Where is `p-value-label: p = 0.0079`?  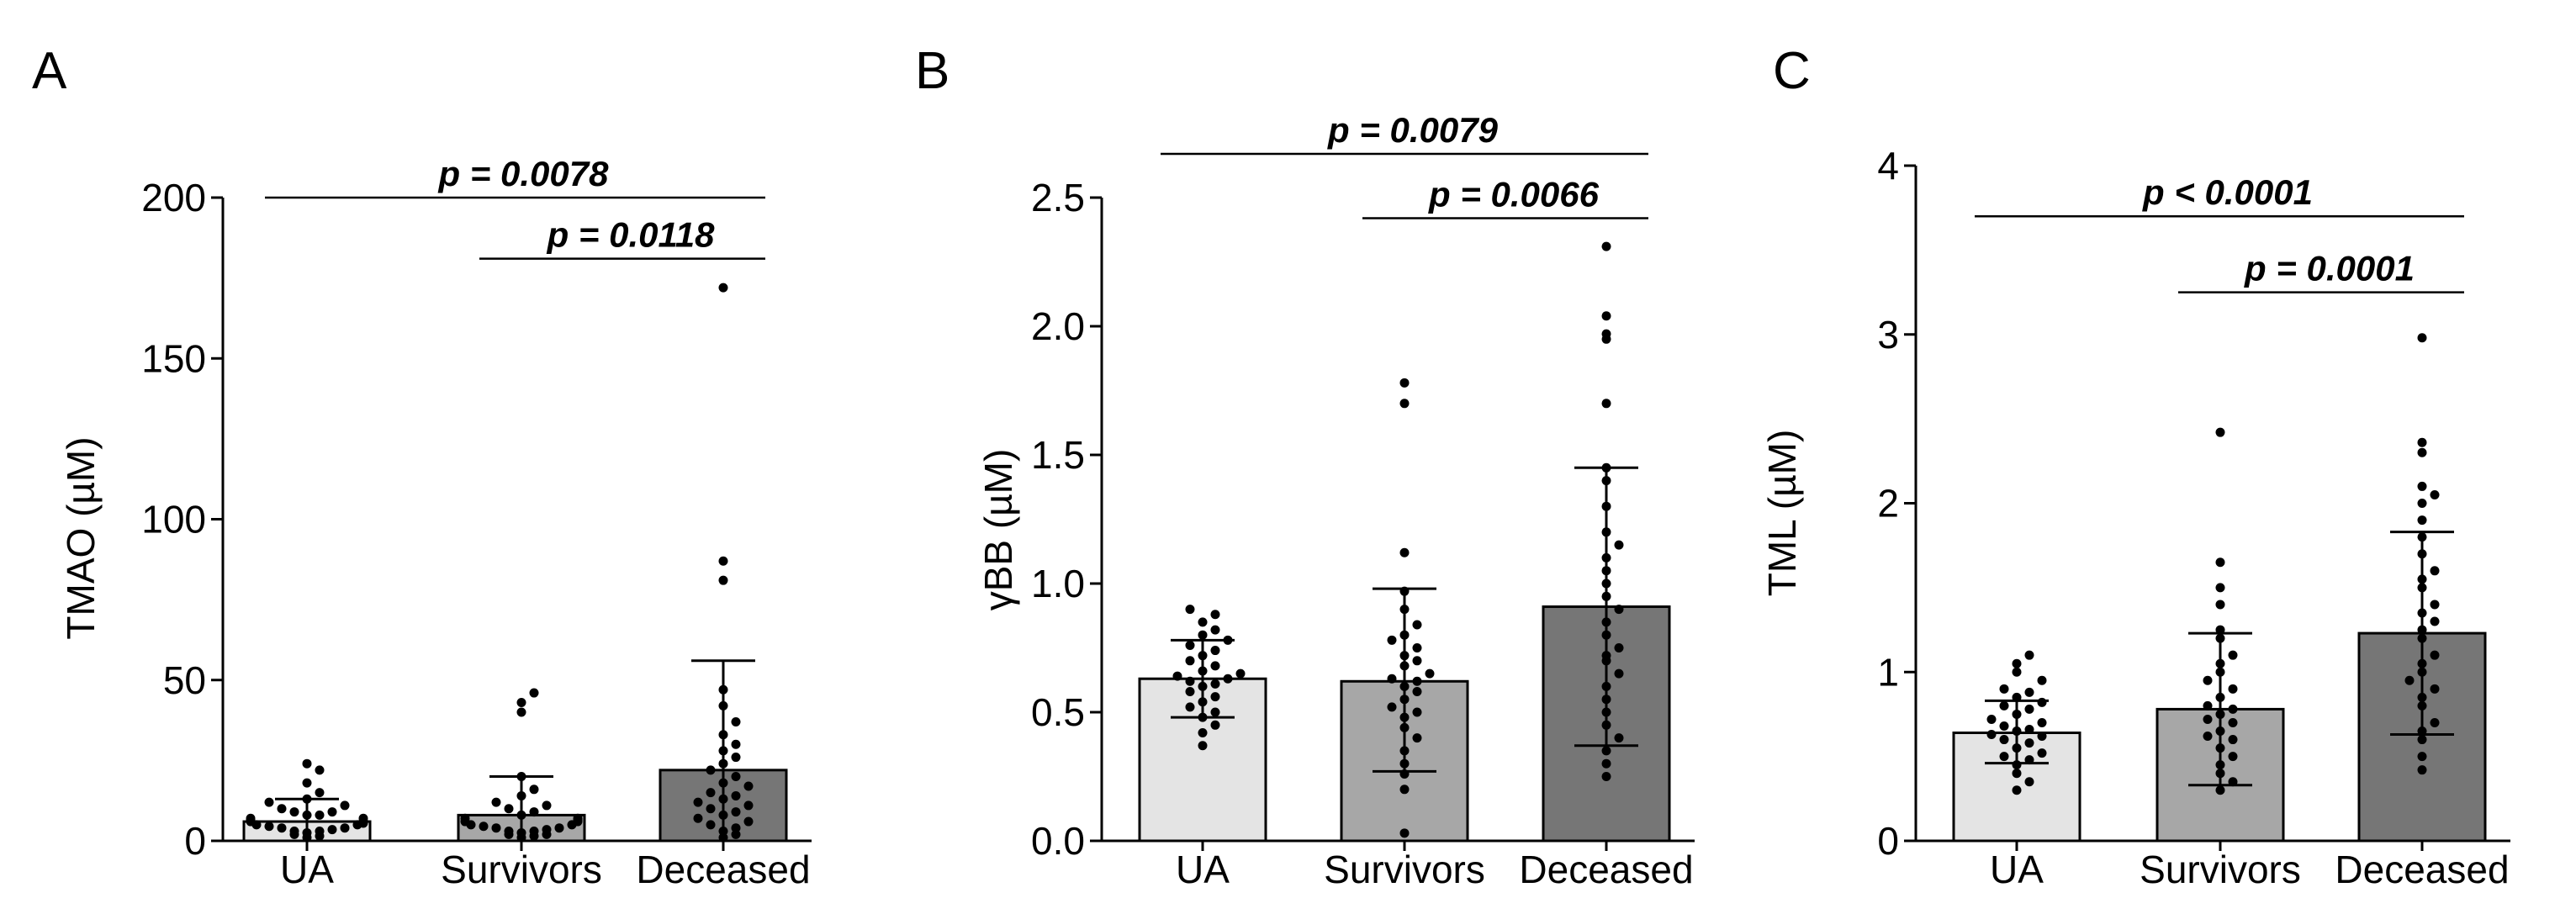 p-value-label: p = 0.0079 is located at coordinates (1413, 130).